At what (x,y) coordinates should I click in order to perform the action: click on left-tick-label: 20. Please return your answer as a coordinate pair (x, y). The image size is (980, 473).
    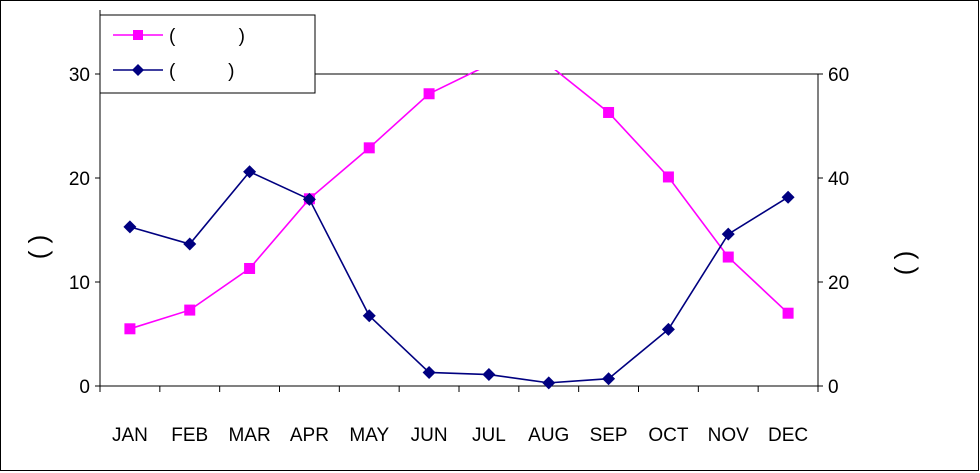
    Looking at the image, I should click on (79, 179).